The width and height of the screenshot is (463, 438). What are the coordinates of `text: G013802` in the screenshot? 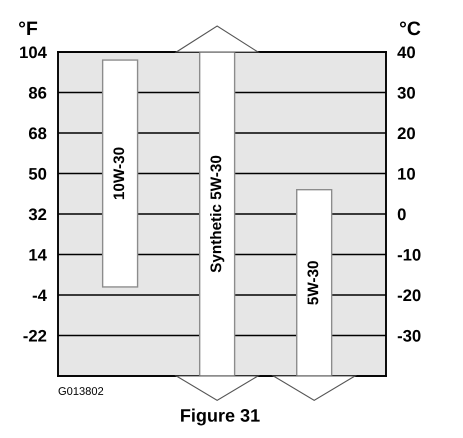 It's located at (81, 391).